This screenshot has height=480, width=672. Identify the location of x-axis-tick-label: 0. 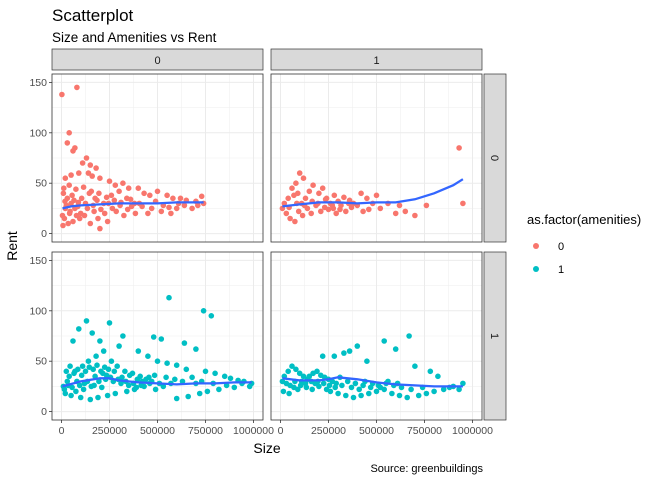
(281, 431).